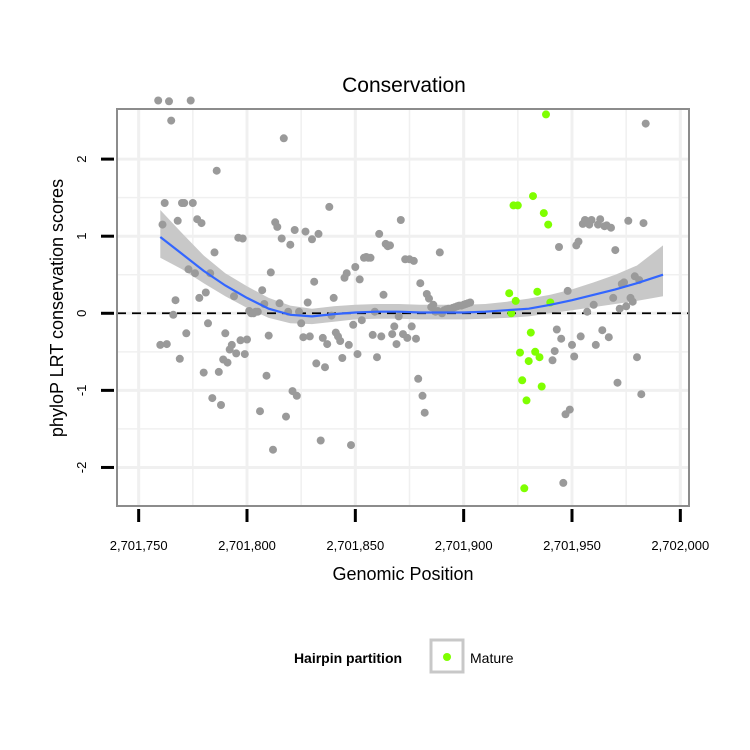 The width and height of the screenshot is (750, 750). I want to click on y-tick-label: -2, so click(81, 468).